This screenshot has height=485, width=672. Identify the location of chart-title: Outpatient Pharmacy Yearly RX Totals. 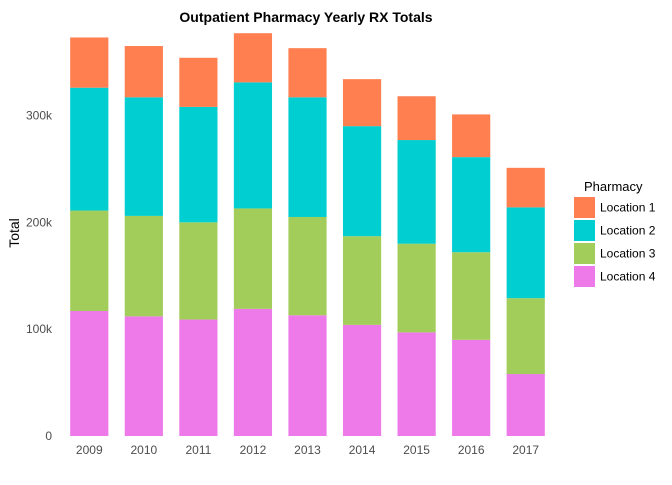
(305, 17).